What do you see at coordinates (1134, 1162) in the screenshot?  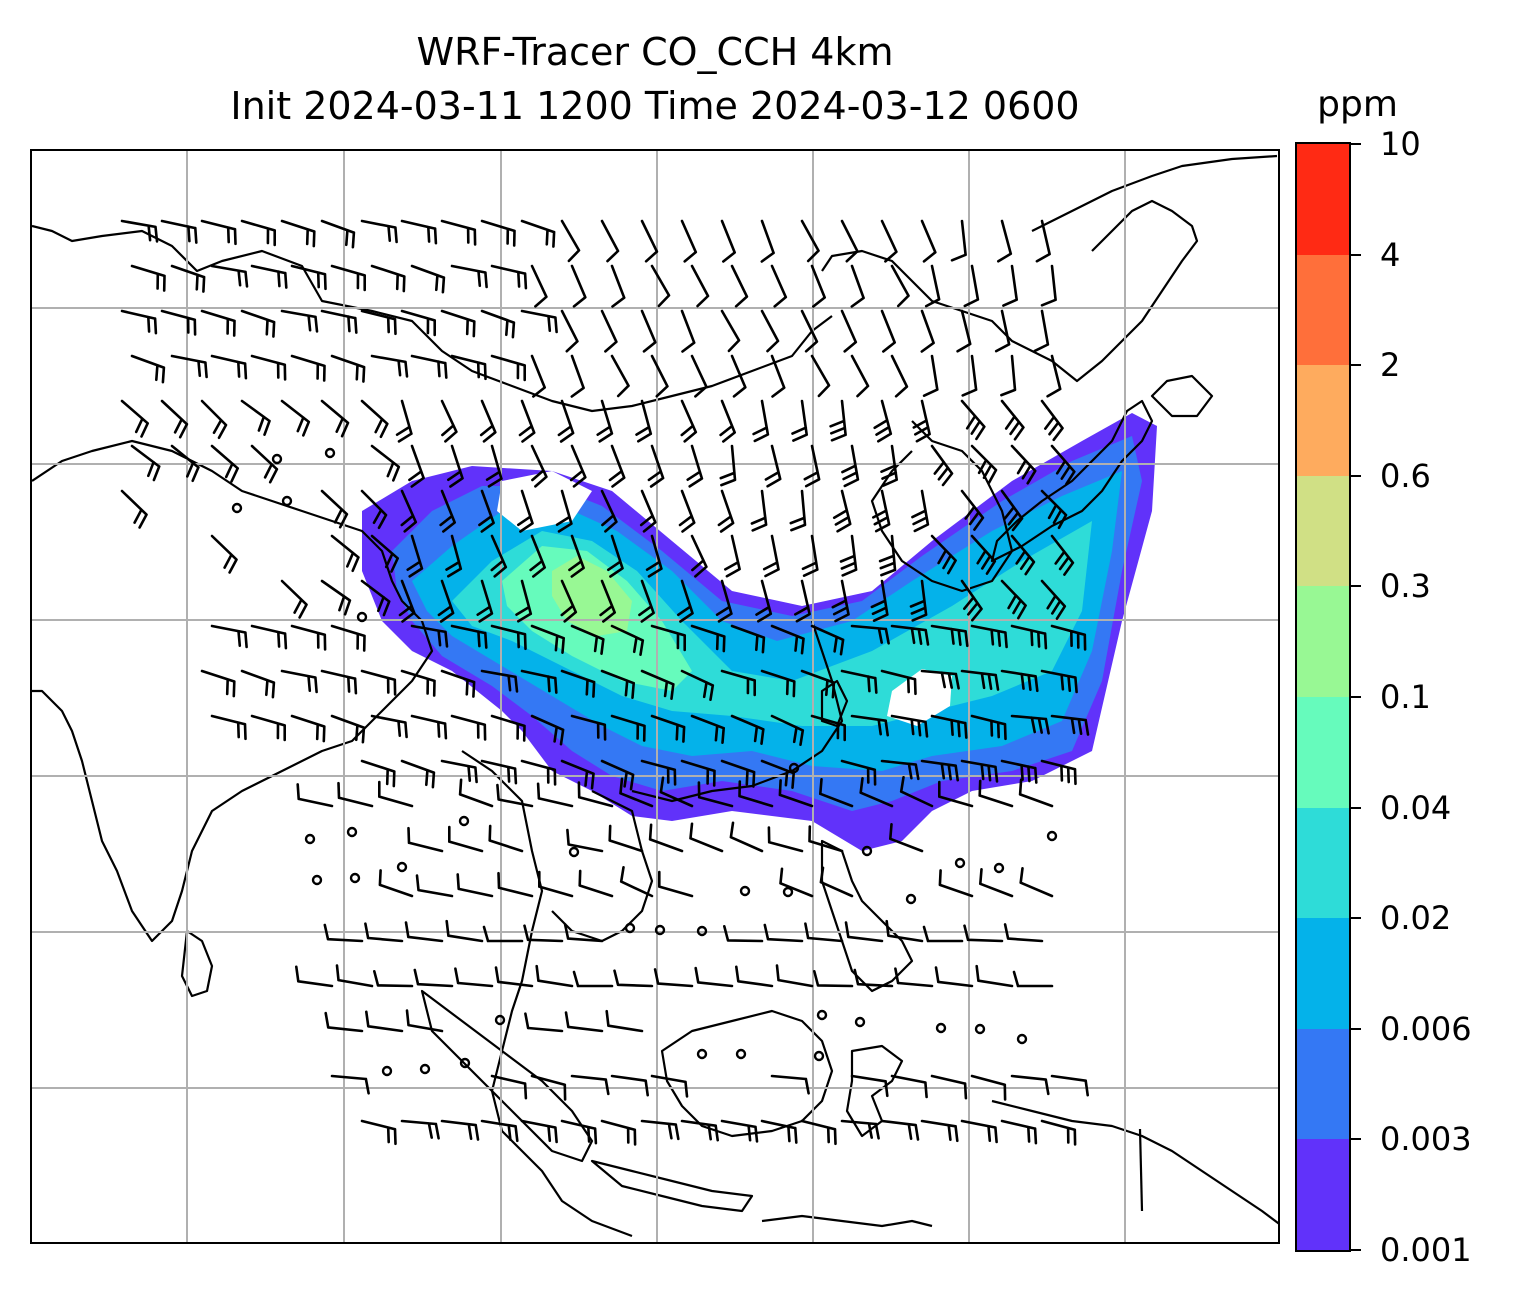 I see `coast-new-guinea` at bounding box center [1134, 1162].